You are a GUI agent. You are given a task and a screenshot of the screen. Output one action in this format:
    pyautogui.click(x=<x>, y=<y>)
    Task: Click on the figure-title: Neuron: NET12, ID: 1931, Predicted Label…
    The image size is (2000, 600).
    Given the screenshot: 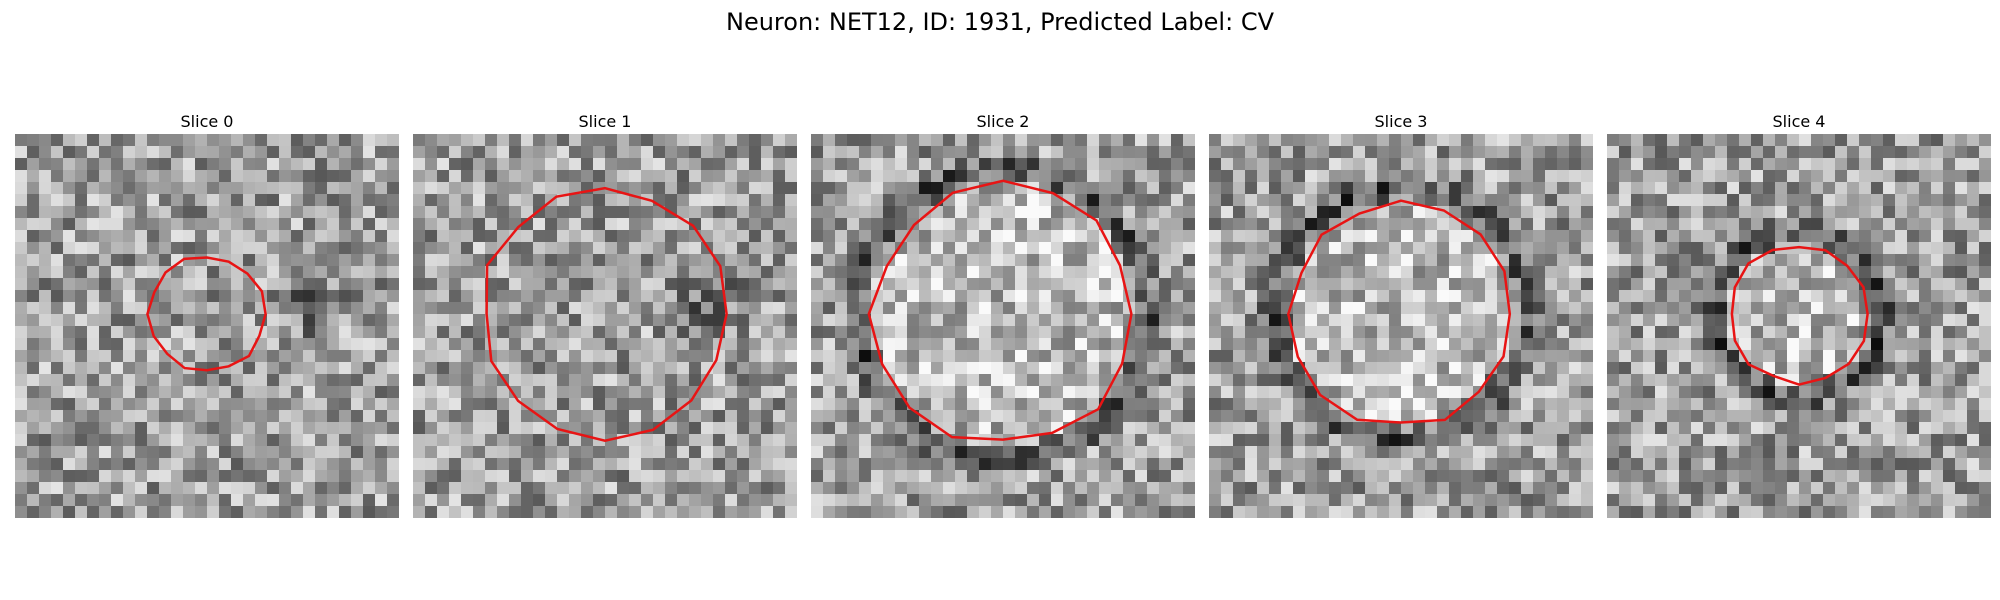 What is the action you would take?
    pyautogui.click(x=1000, y=22)
    